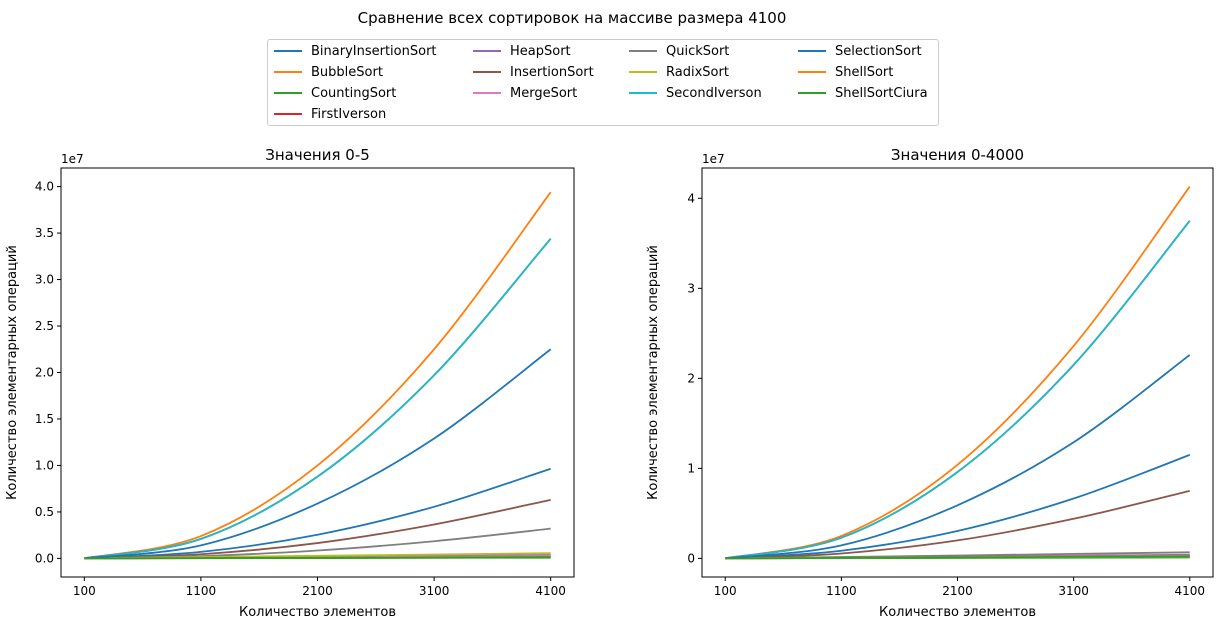 The height and width of the screenshot is (629, 1223). I want to click on legend-item: FirstIverson, so click(330, 114).